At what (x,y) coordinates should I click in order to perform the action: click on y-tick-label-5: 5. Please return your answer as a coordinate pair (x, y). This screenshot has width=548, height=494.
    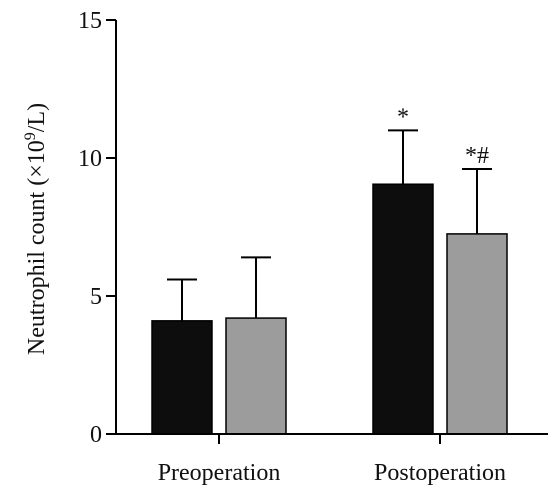
    Looking at the image, I should click on (96, 297).